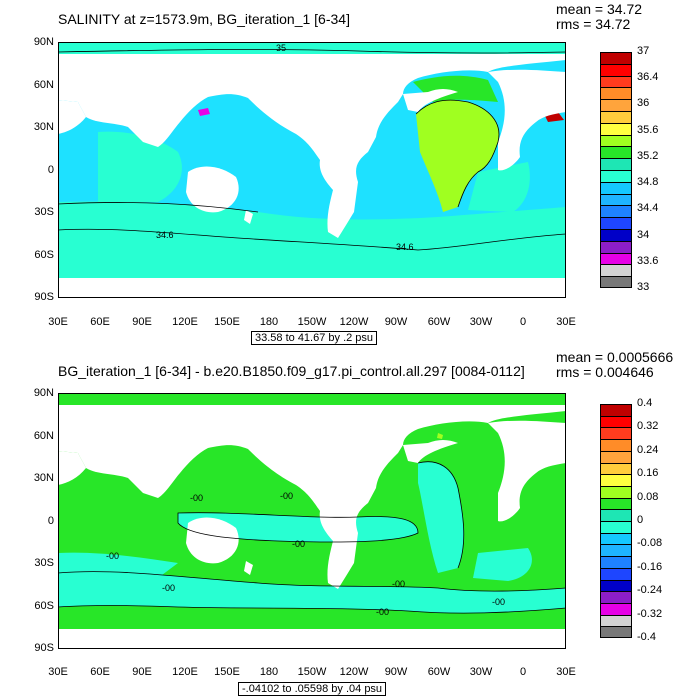  What do you see at coordinates (643, 234) in the screenshot?
I see `colorbar-tick-label: 34` at bounding box center [643, 234].